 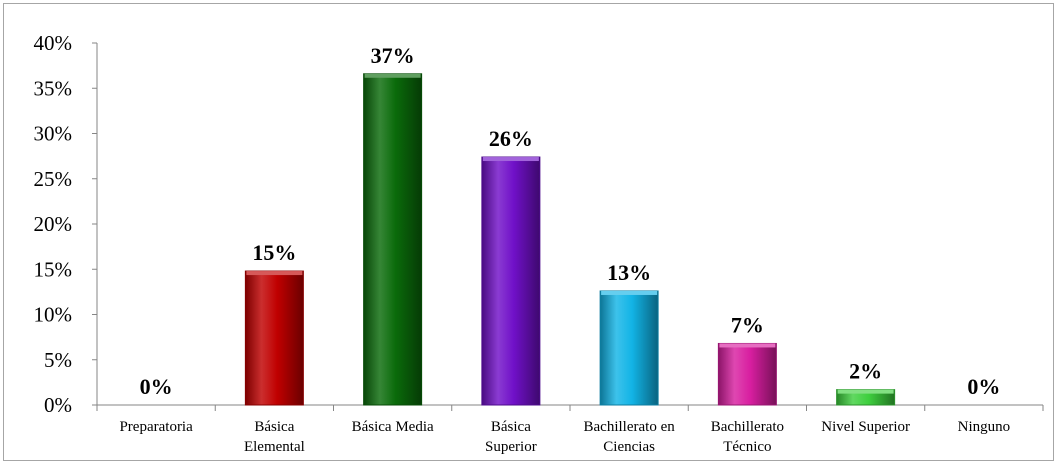 I want to click on data-label: 7%, so click(x=747, y=324).